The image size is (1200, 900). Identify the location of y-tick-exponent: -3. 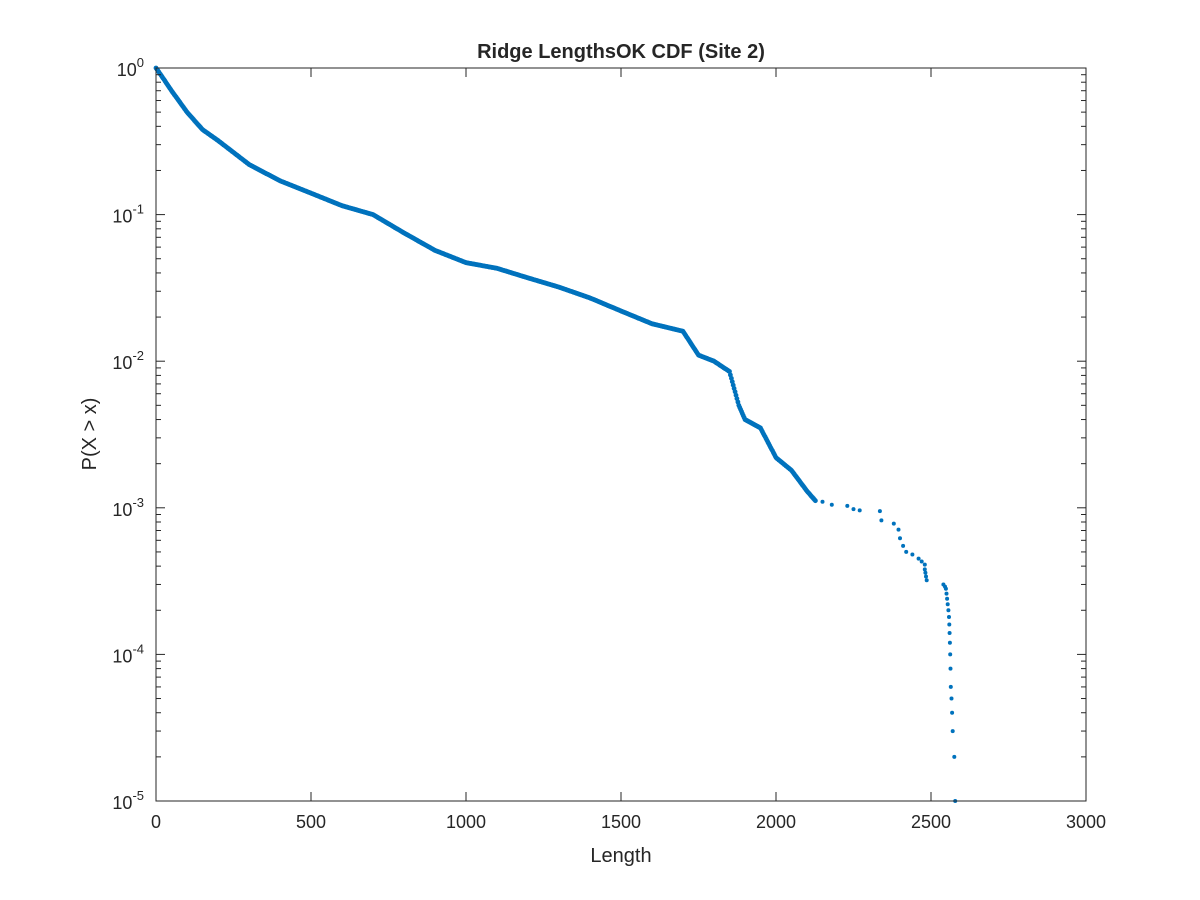
(138, 502).